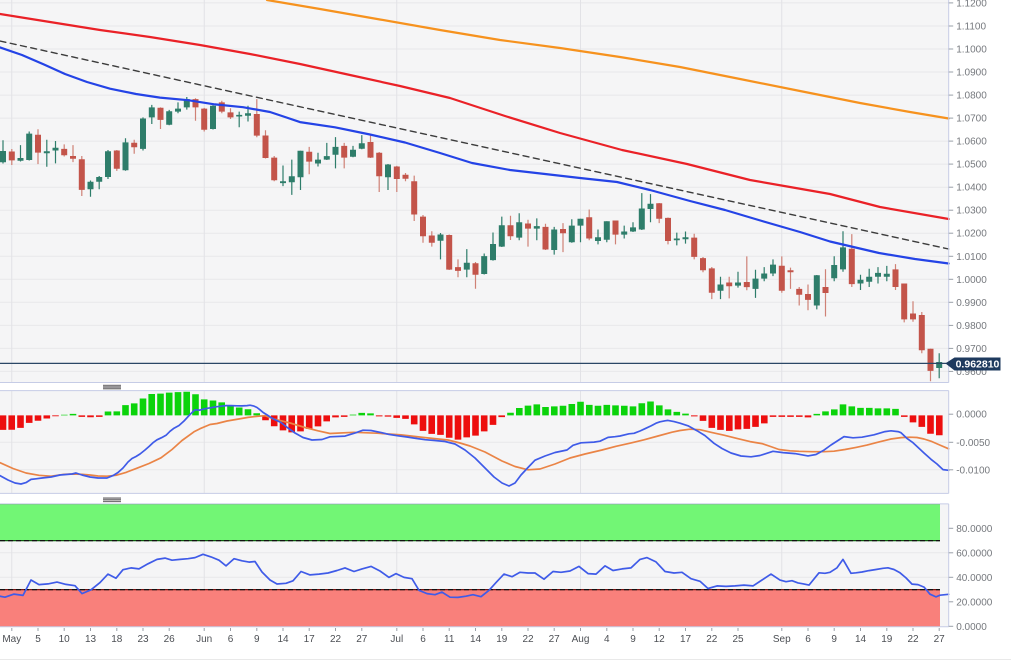 This screenshot has width=1011, height=668. Describe the element at coordinates (973, 470) in the screenshot. I see `svg-text: -0.0100` at that location.